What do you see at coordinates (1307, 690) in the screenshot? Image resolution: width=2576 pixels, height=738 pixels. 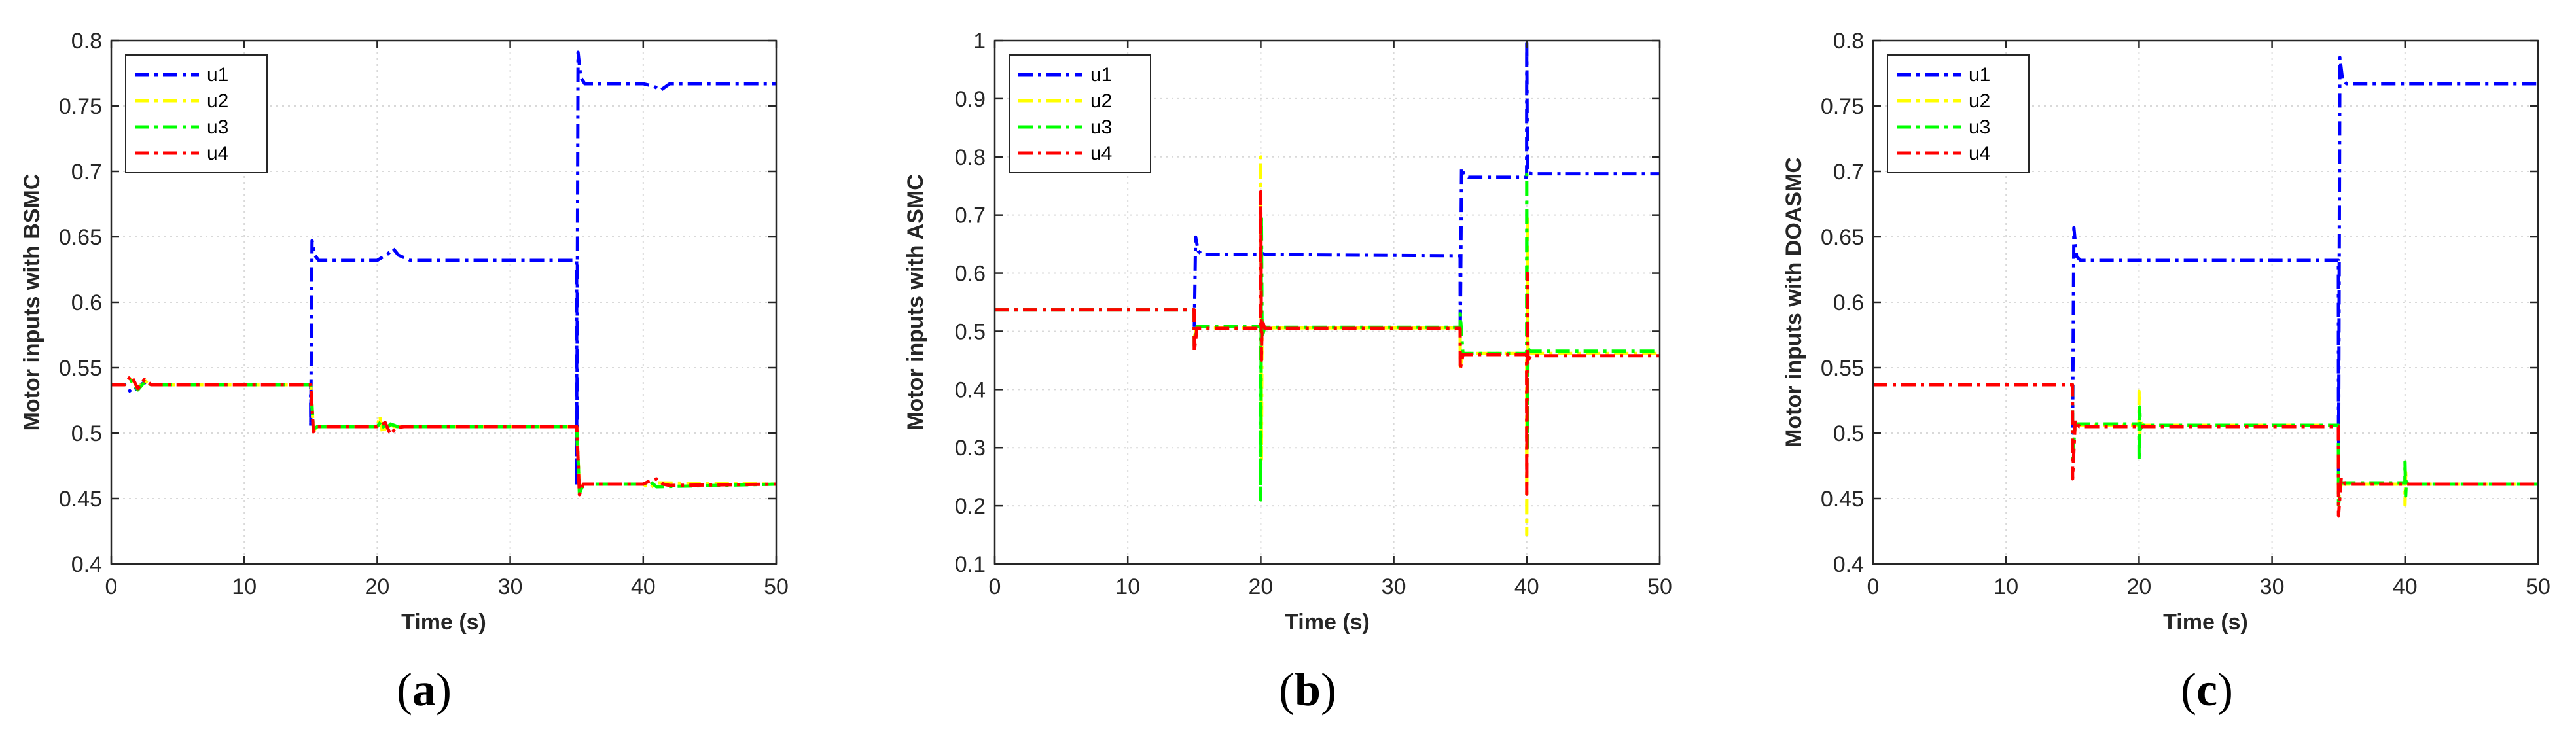 I see `panel-caption: (b)` at bounding box center [1307, 690].